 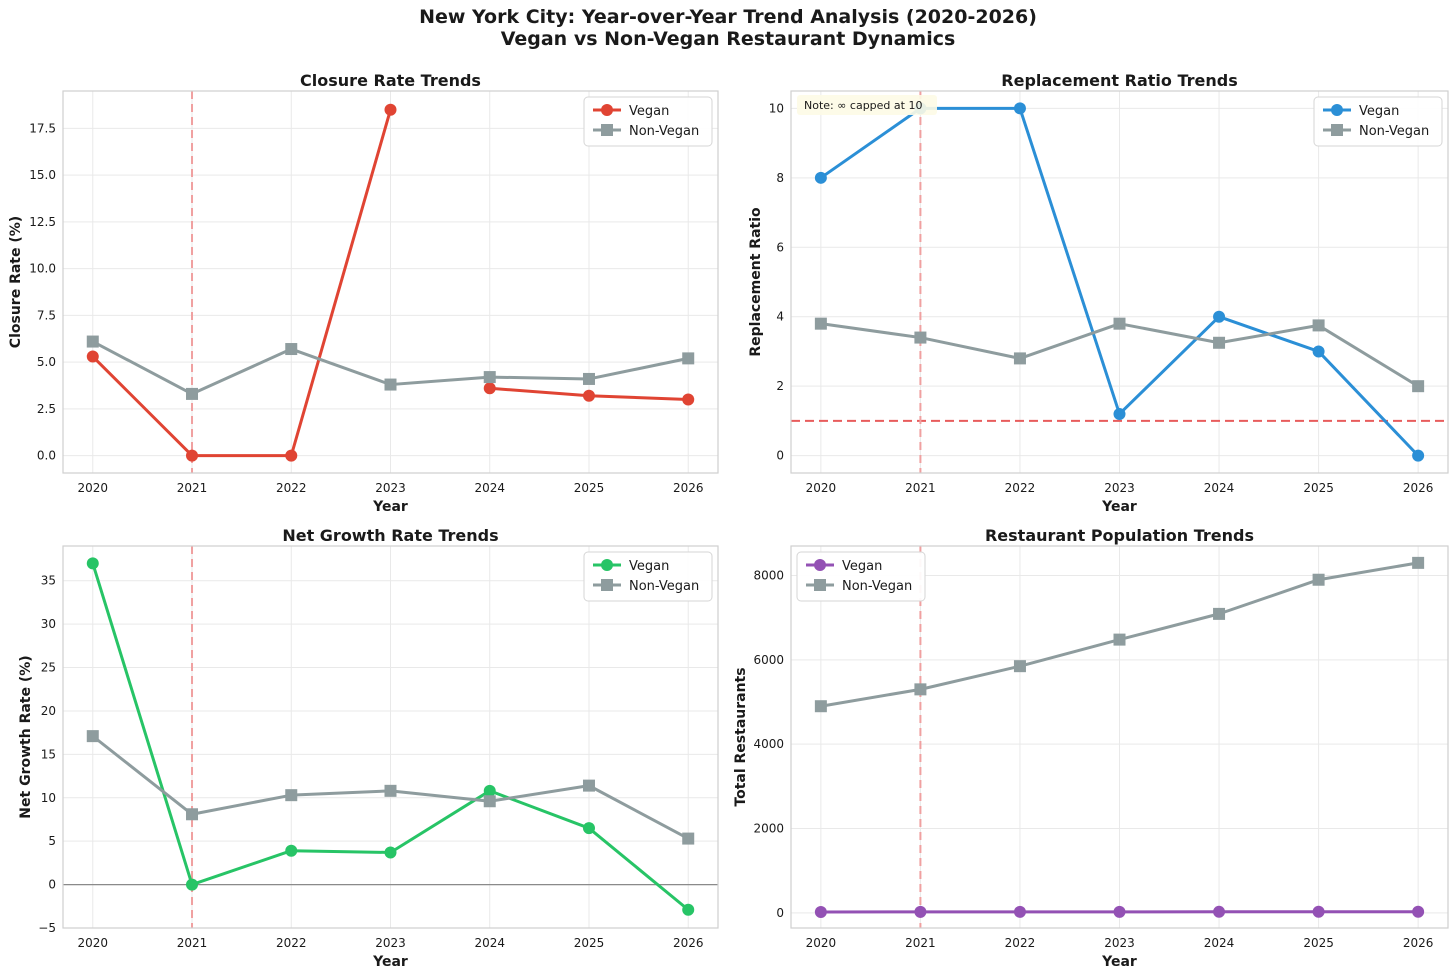 What do you see at coordinates (390, 535) in the screenshot?
I see `chart-title: Net Growth Rate Trends` at bounding box center [390, 535].